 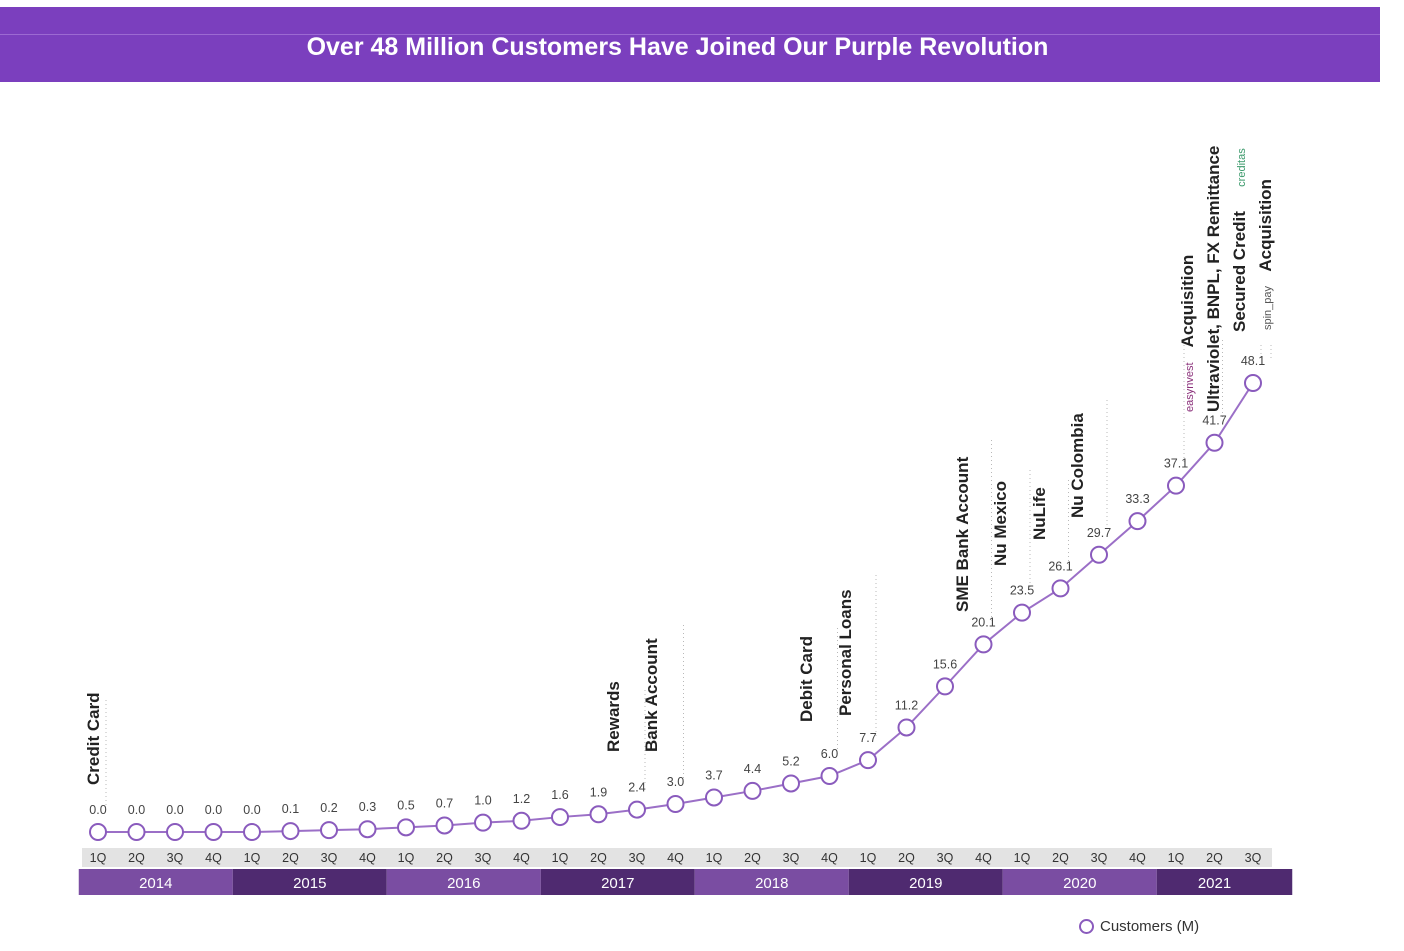 I want to click on year-label: 2017, so click(x=617, y=883).